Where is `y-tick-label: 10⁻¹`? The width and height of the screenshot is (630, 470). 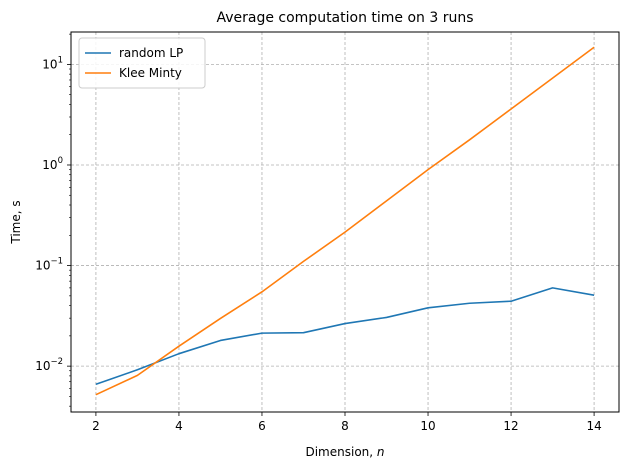
y-tick-label: 10⁻¹ is located at coordinates (49, 265).